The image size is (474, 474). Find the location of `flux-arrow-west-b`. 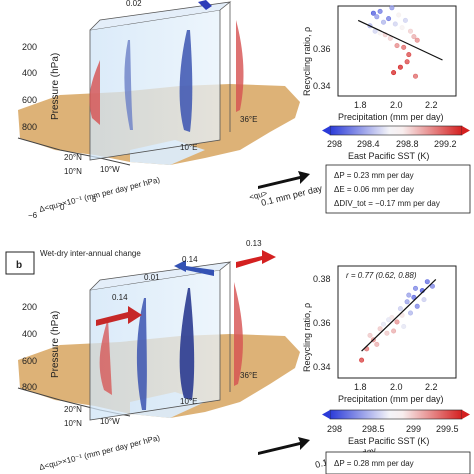

flux-arrow-west-b is located at coordinates (119, 316).